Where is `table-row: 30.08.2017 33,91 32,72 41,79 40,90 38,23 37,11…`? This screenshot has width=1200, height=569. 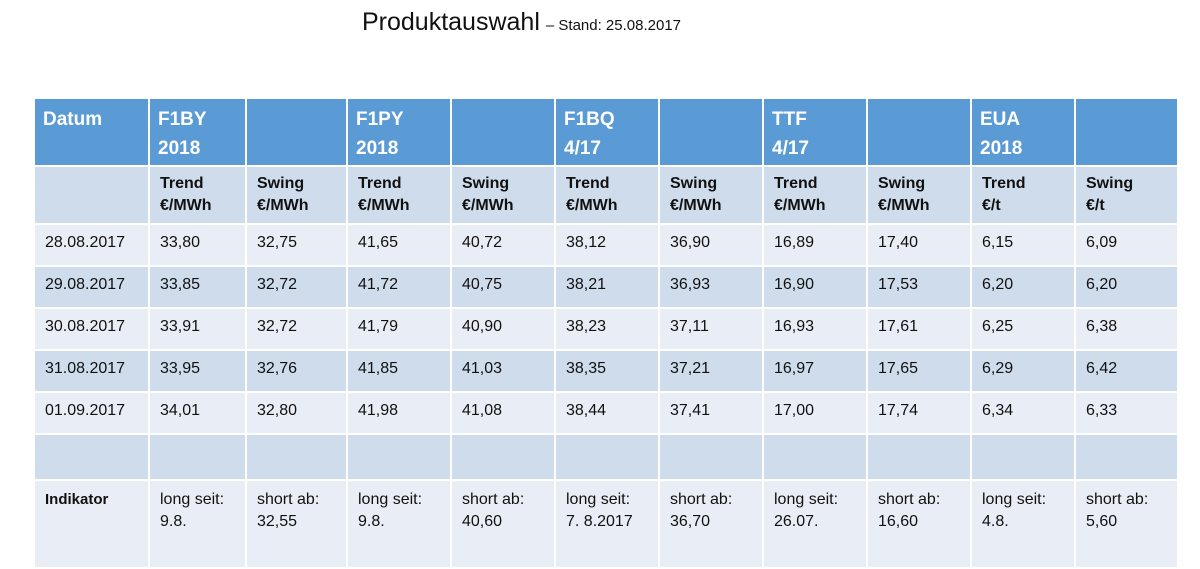 table-row: 30.08.2017 33,91 32,72 41,79 40,90 38,23 37,11… is located at coordinates (606, 329).